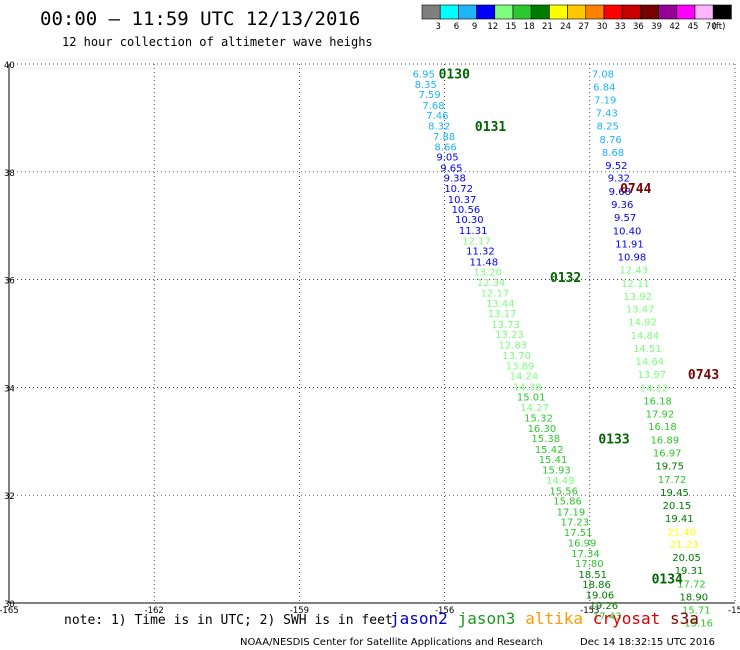 This screenshot has width=740, height=650. What do you see at coordinates (679, 519) in the screenshot?
I see `swh-value-label: 19.41` at bounding box center [679, 519].